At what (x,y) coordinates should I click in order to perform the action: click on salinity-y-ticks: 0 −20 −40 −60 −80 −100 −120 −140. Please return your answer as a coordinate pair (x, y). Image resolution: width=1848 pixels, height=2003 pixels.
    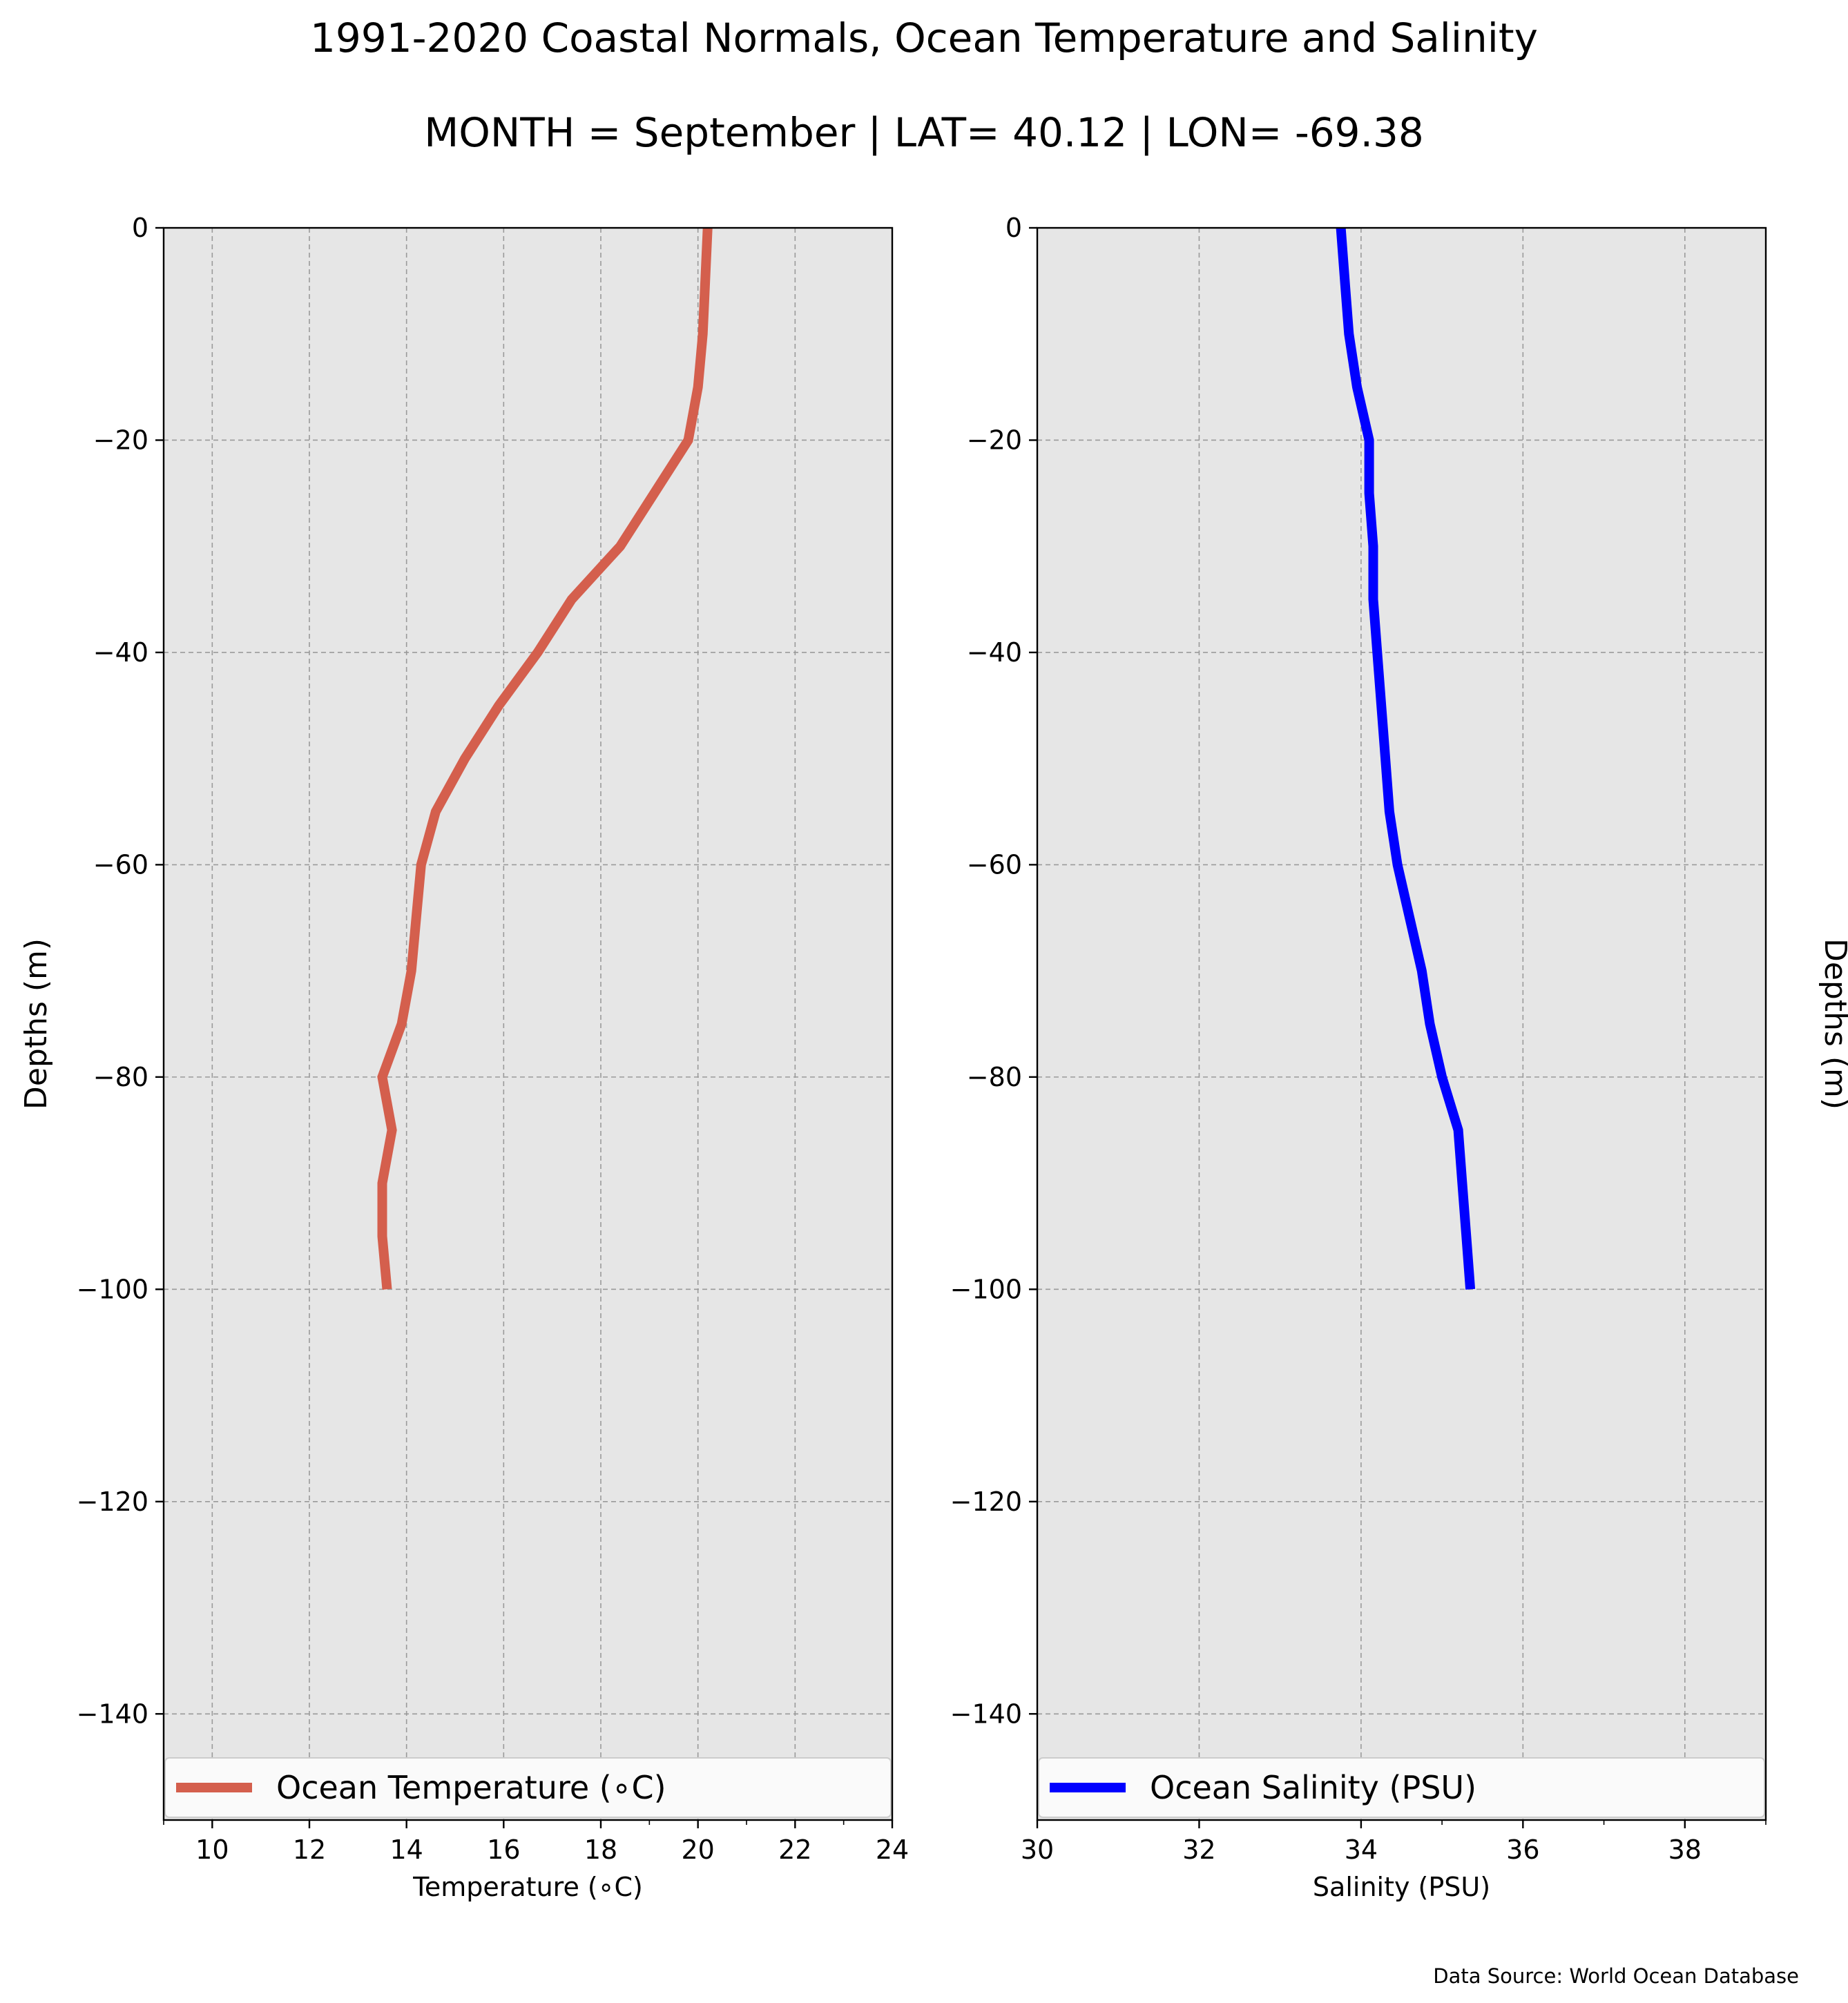
    Looking at the image, I should click on (993, 971).